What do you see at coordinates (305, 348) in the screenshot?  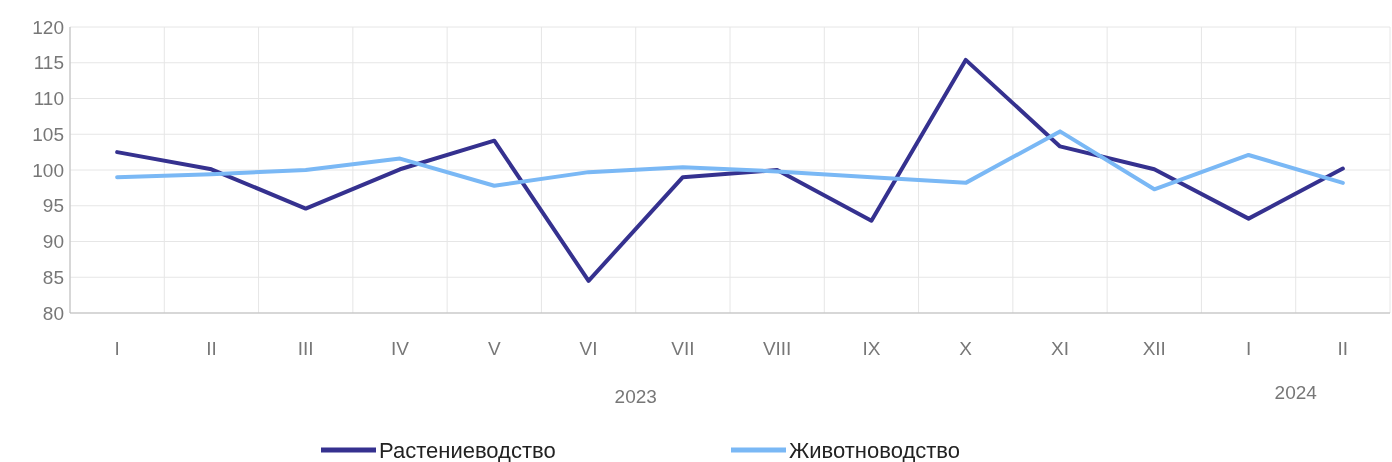 I see `x-tick-label: III` at bounding box center [305, 348].